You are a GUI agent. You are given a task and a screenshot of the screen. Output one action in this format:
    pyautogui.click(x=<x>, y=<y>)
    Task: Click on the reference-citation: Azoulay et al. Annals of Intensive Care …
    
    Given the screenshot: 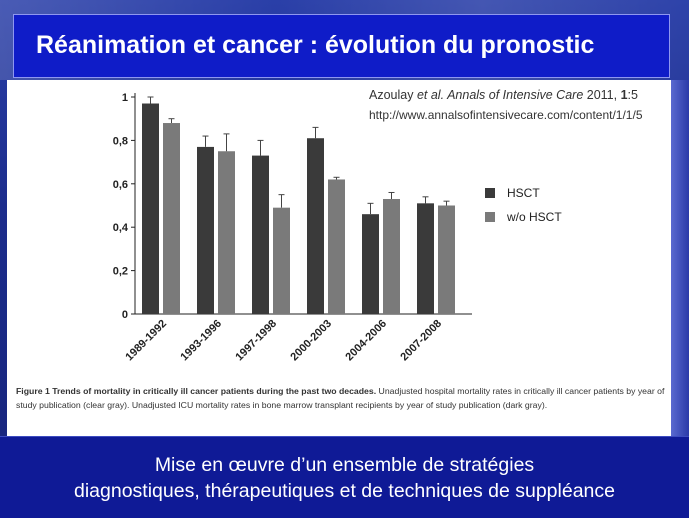 What is the action you would take?
    pyautogui.click(x=503, y=95)
    